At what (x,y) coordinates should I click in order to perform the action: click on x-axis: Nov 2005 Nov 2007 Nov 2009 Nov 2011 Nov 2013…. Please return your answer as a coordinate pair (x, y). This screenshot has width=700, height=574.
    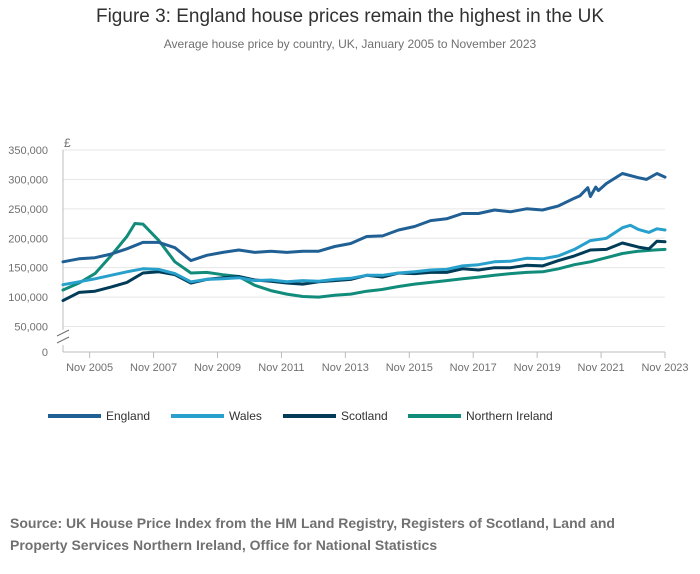
    Looking at the image, I should click on (376, 362).